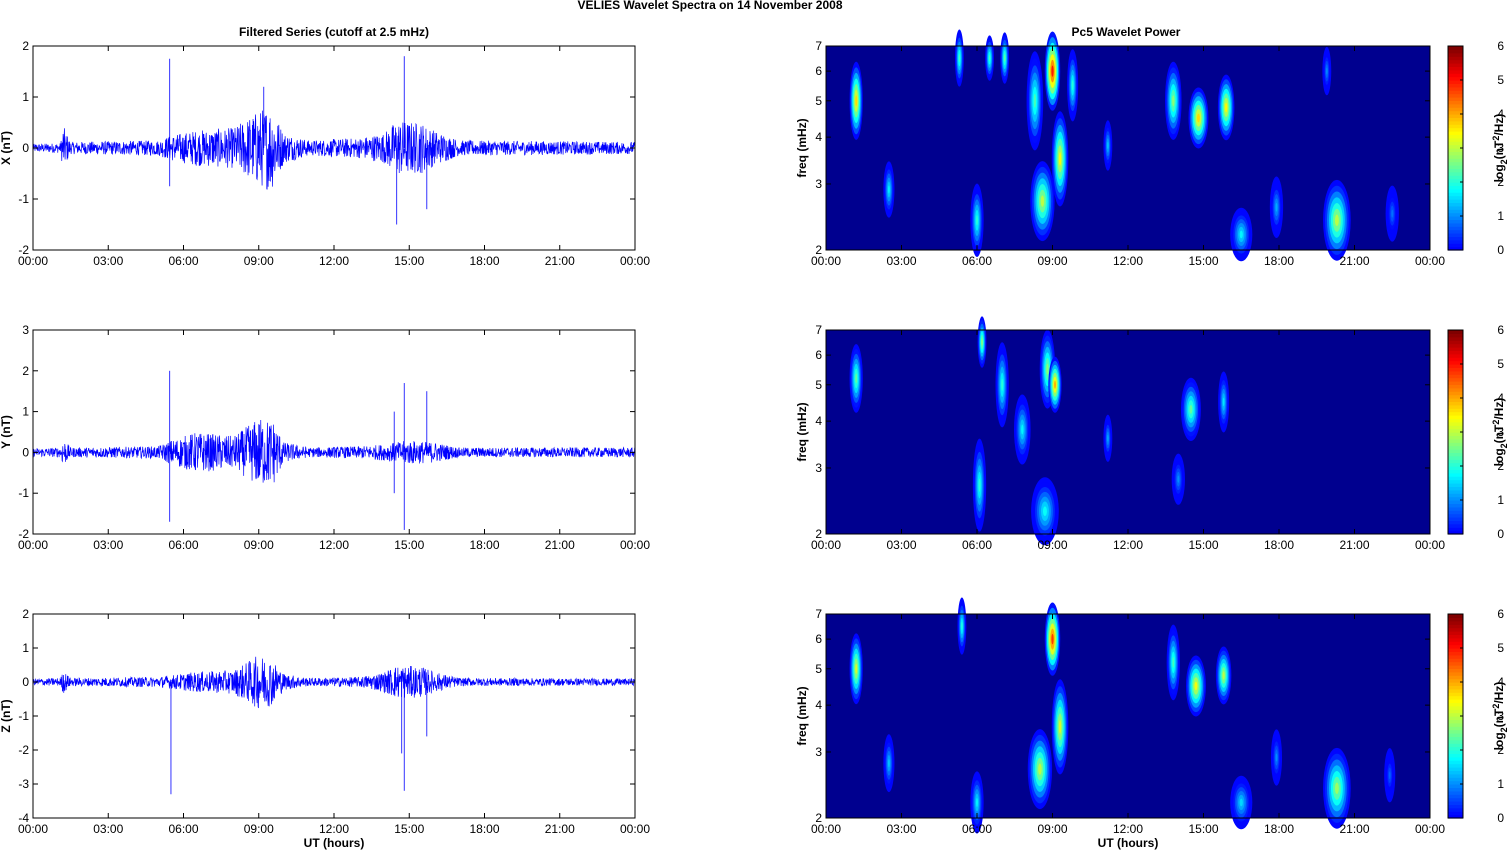  What do you see at coordinates (1430, 829) in the screenshot?
I see `x-tick-label: 00:00` at bounding box center [1430, 829].